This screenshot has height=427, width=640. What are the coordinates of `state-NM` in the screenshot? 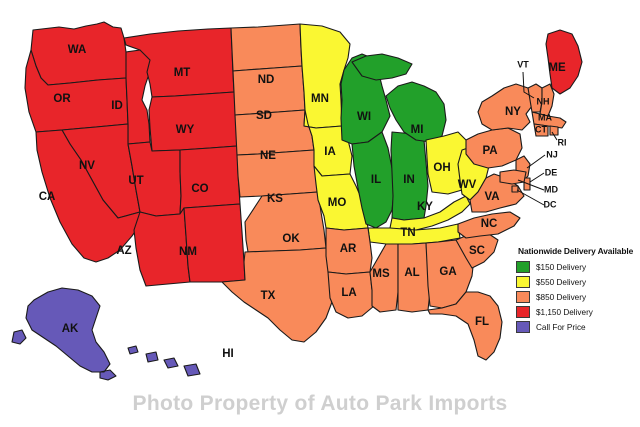 It's located at (214, 243).